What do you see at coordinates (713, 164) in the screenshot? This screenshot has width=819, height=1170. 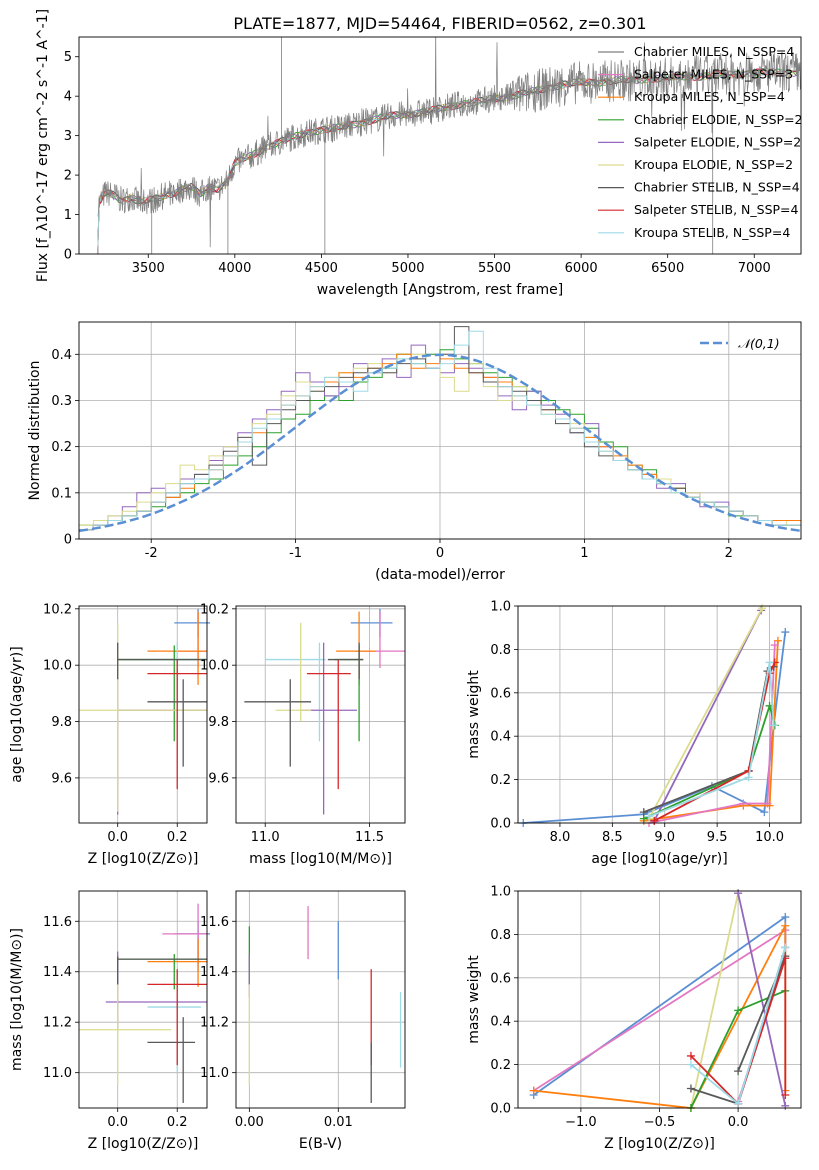 I see `legend-label: Kroupa ELODIE, N_SSP=2` at bounding box center [713, 164].